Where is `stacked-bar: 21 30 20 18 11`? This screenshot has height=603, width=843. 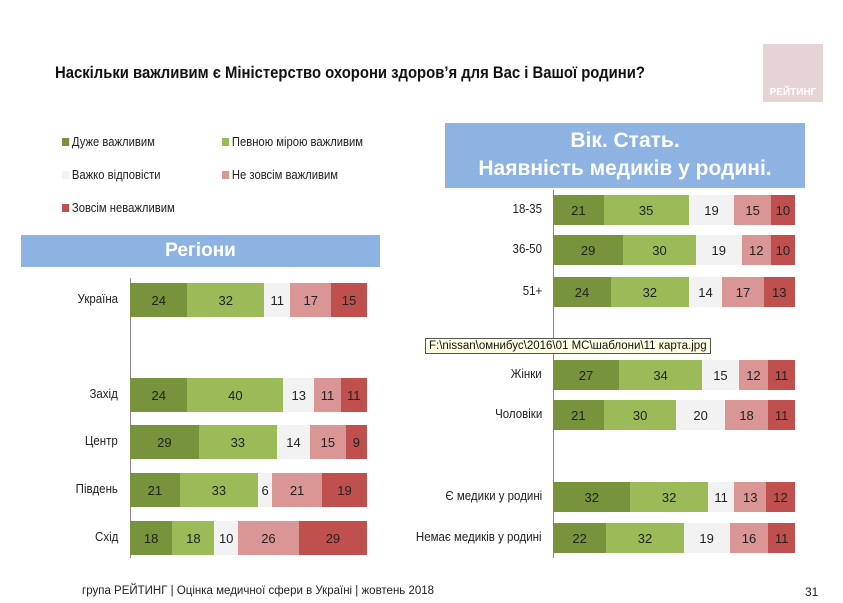 stacked-bar: 21 30 20 18 11 is located at coordinates (674, 415).